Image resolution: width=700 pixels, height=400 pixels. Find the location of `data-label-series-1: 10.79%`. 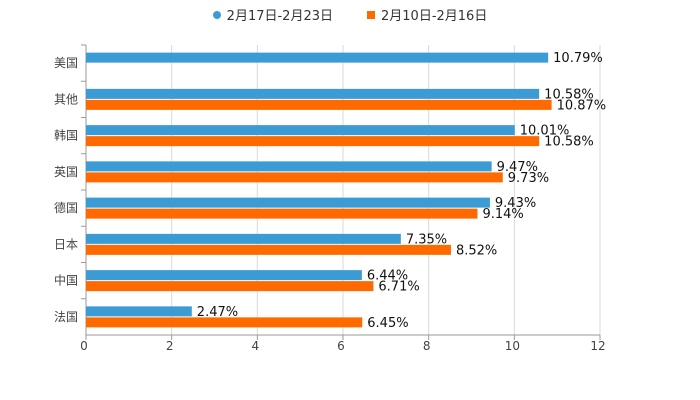

data-label-series-1: 10.79% is located at coordinates (578, 58).